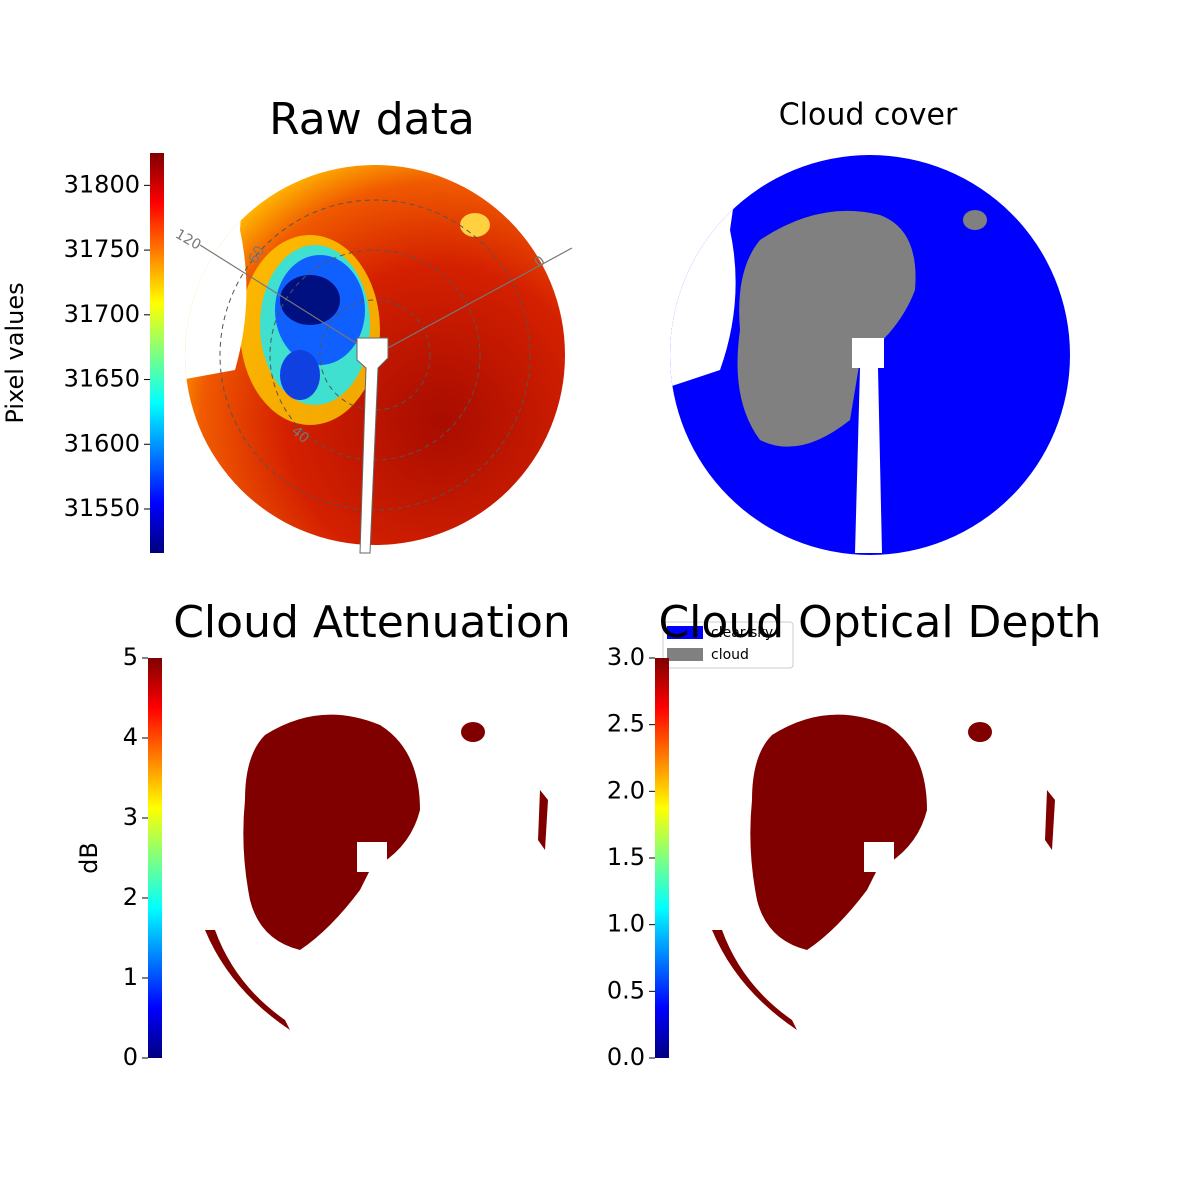 The width and height of the screenshot is (1200, 1200). Describe the element at coordinates (15, 352) in the screenshot. I see `colorbar-label: Pixel values` at that location.